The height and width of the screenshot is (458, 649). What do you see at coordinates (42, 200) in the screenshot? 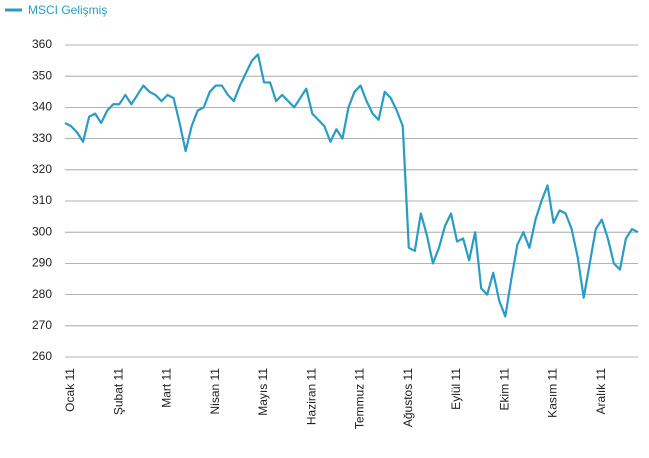
I see `y-tick-label: 310` at bounding box center [42, 200].